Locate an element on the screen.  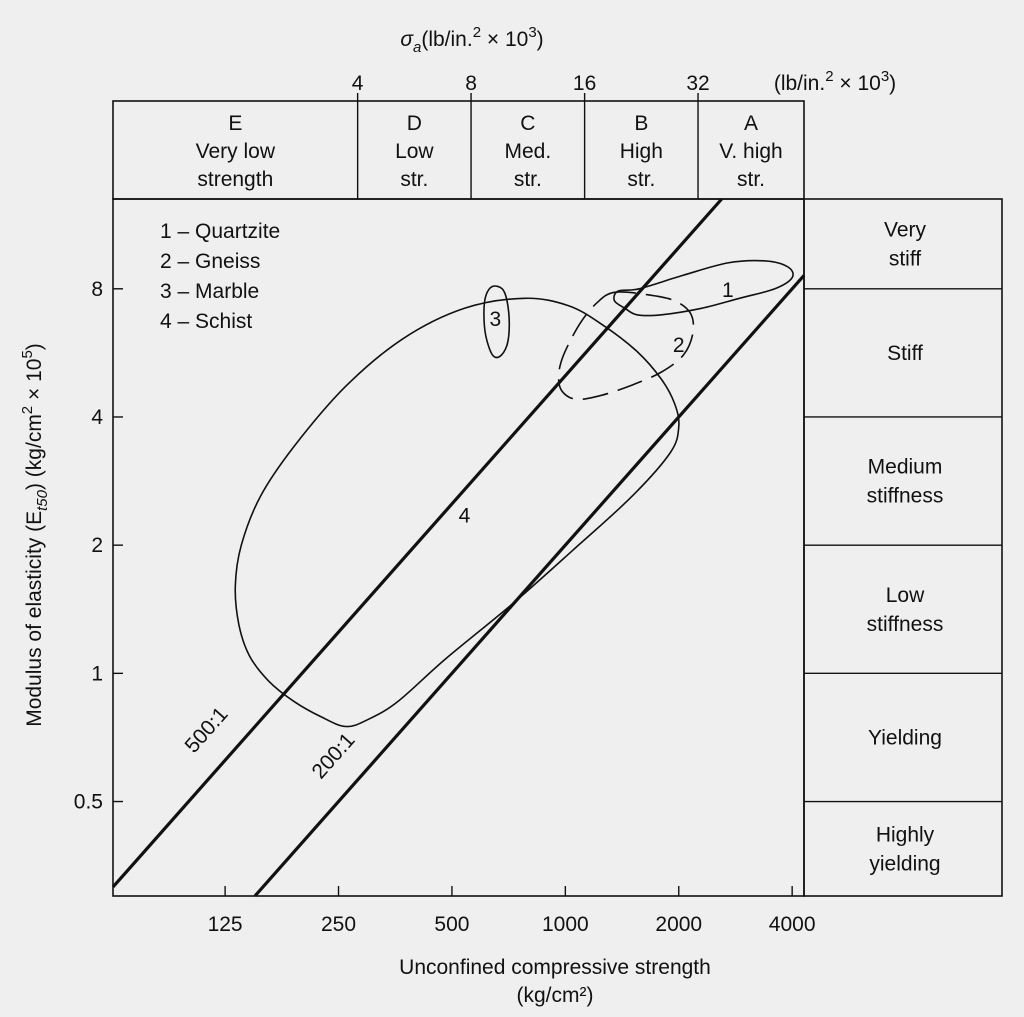
y-tick-label: 0.5 is located at coordinates (88, 802).